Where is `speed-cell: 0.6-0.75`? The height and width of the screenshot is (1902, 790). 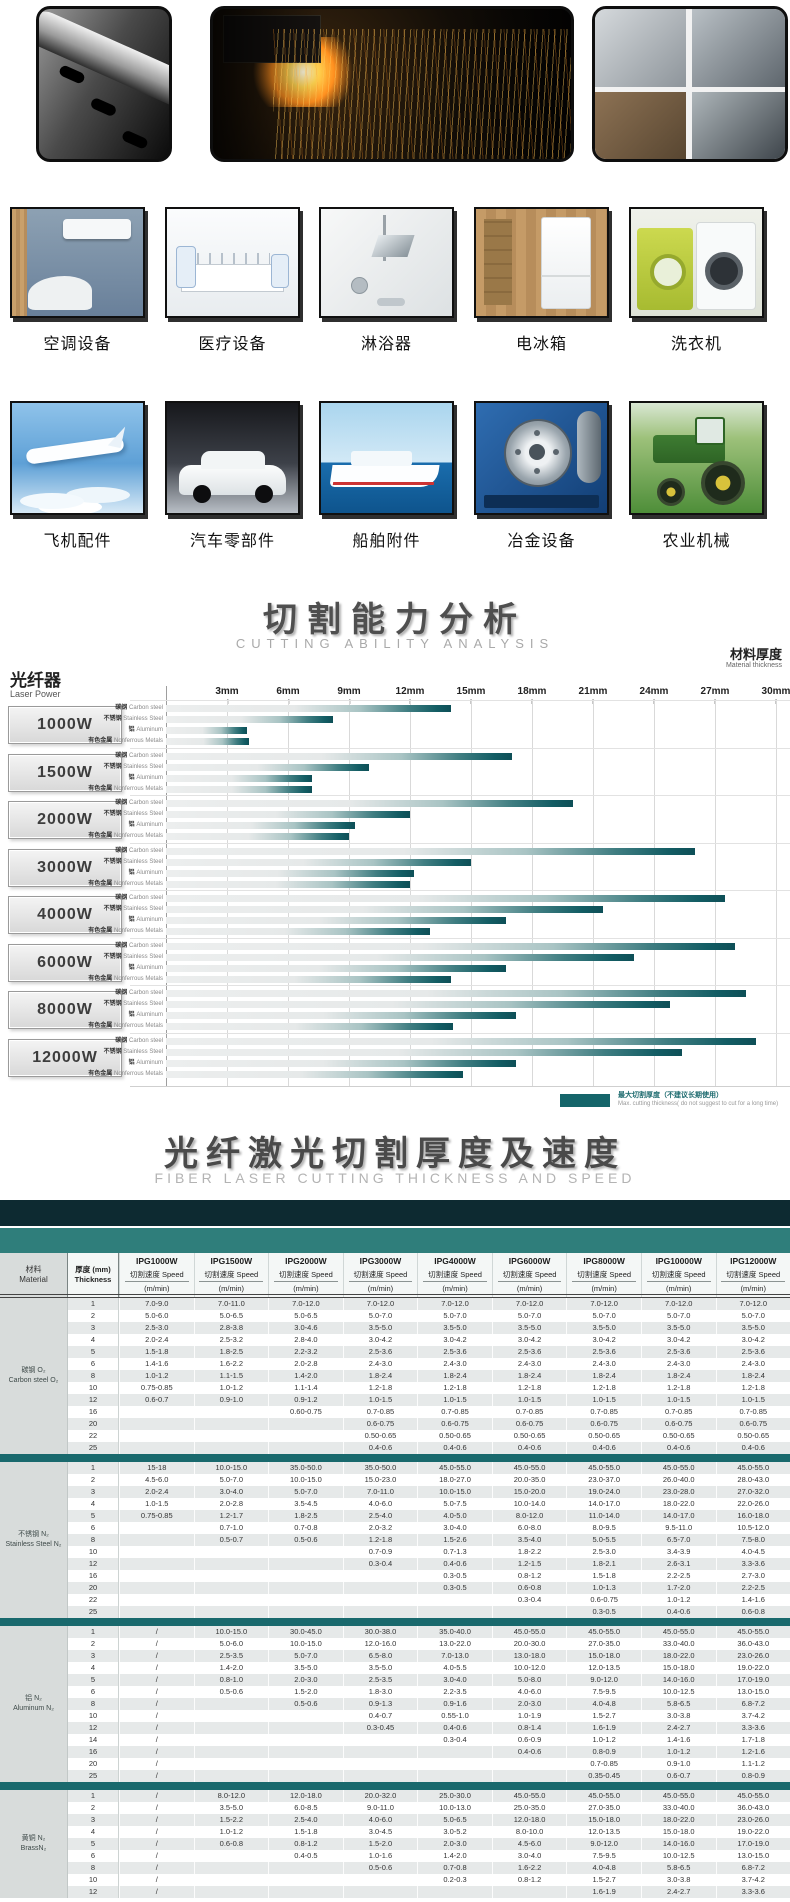
speed-cell: 0.6-0.75 is located at coordinates (603, 1424).